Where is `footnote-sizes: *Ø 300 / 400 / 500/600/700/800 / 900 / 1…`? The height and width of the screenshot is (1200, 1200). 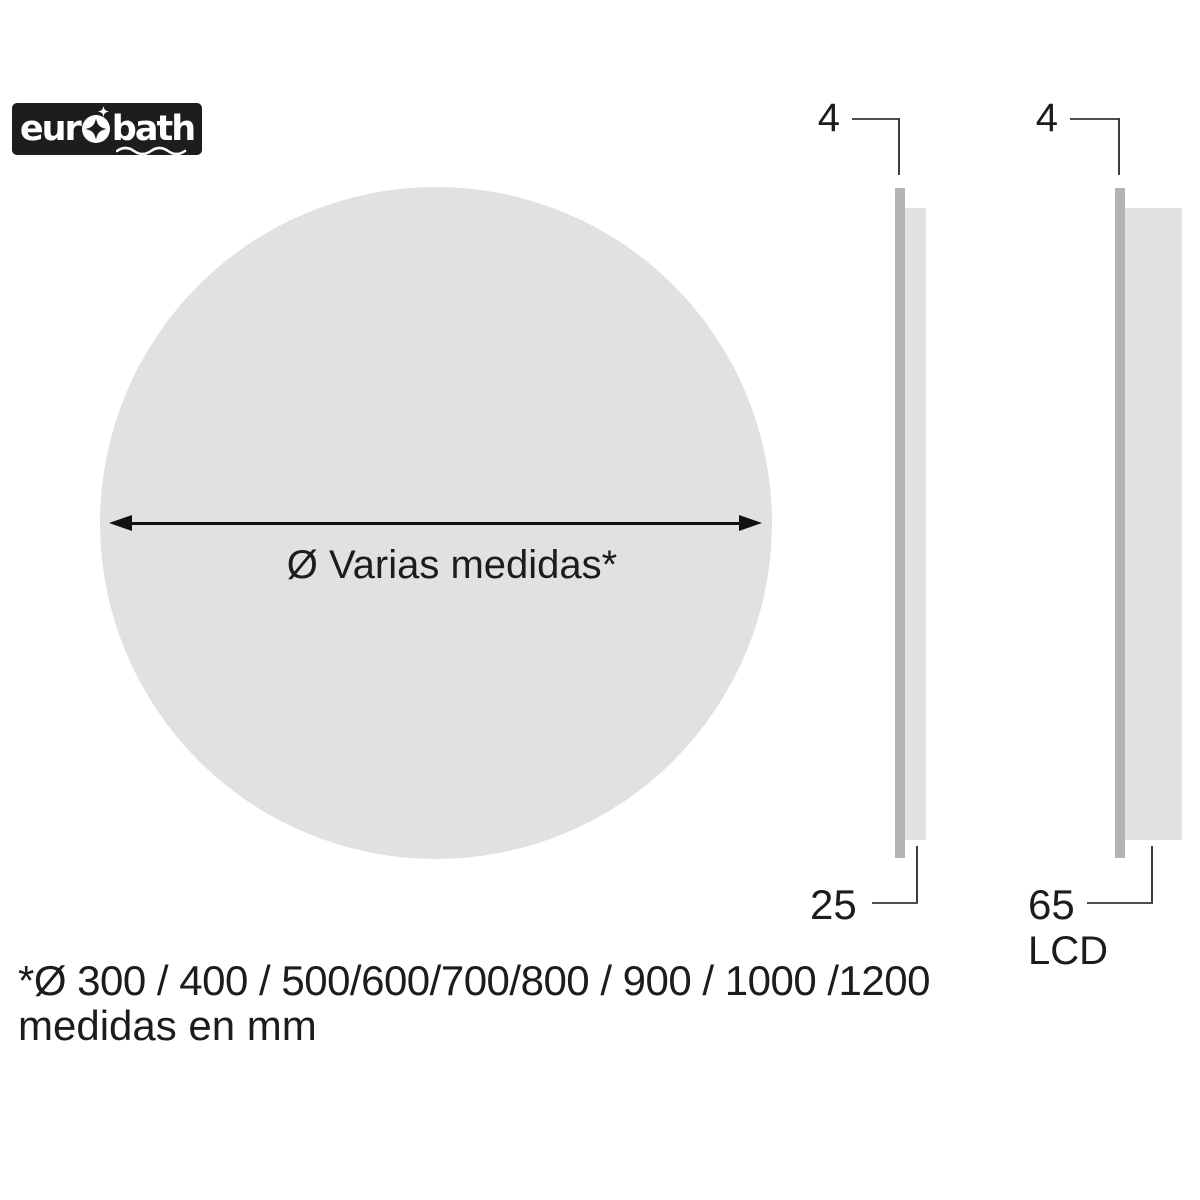
footnote-sizes: *Ø 300 / 400 / 500/600/700/800 / 900 / 1… is located at coordinates (474, 980).